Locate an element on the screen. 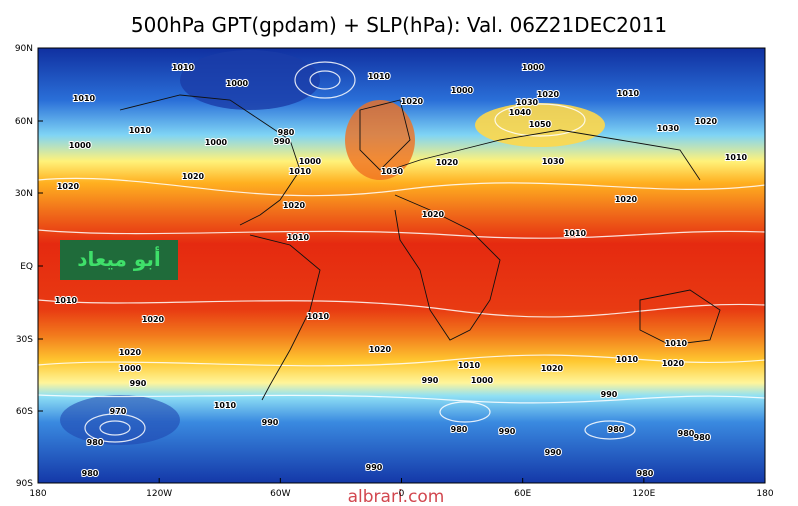  watermark: أبو ميعاد is located at coordinates (118, 258).